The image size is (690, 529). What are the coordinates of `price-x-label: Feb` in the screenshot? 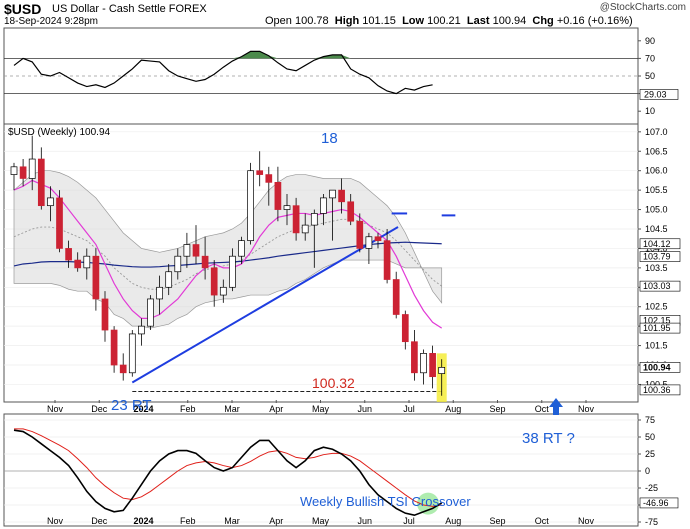 It's located at (188, 409).